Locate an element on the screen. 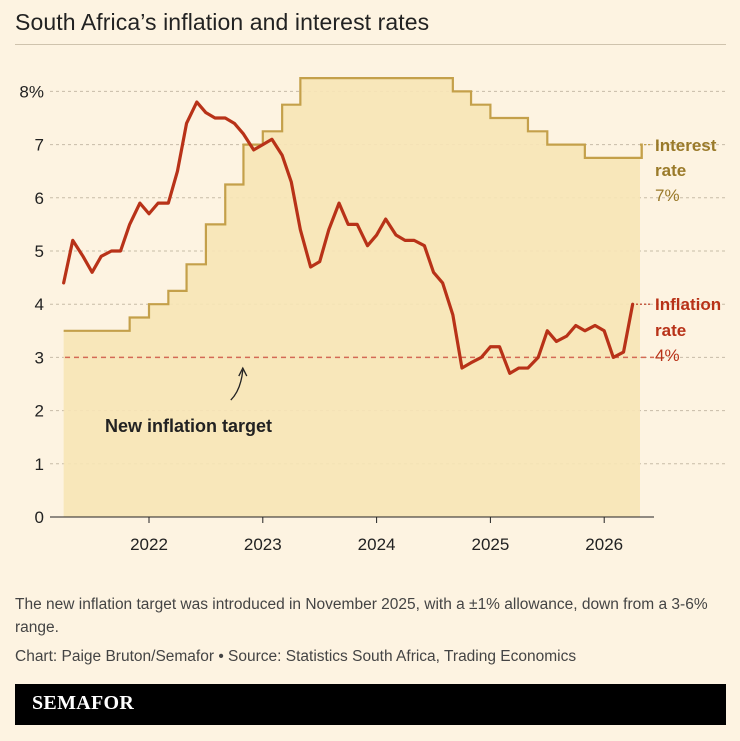 Image resolution: width=740 pixels, height=741 pixels. y-tick-label-5: 5 is located at coordinates (39, 251).